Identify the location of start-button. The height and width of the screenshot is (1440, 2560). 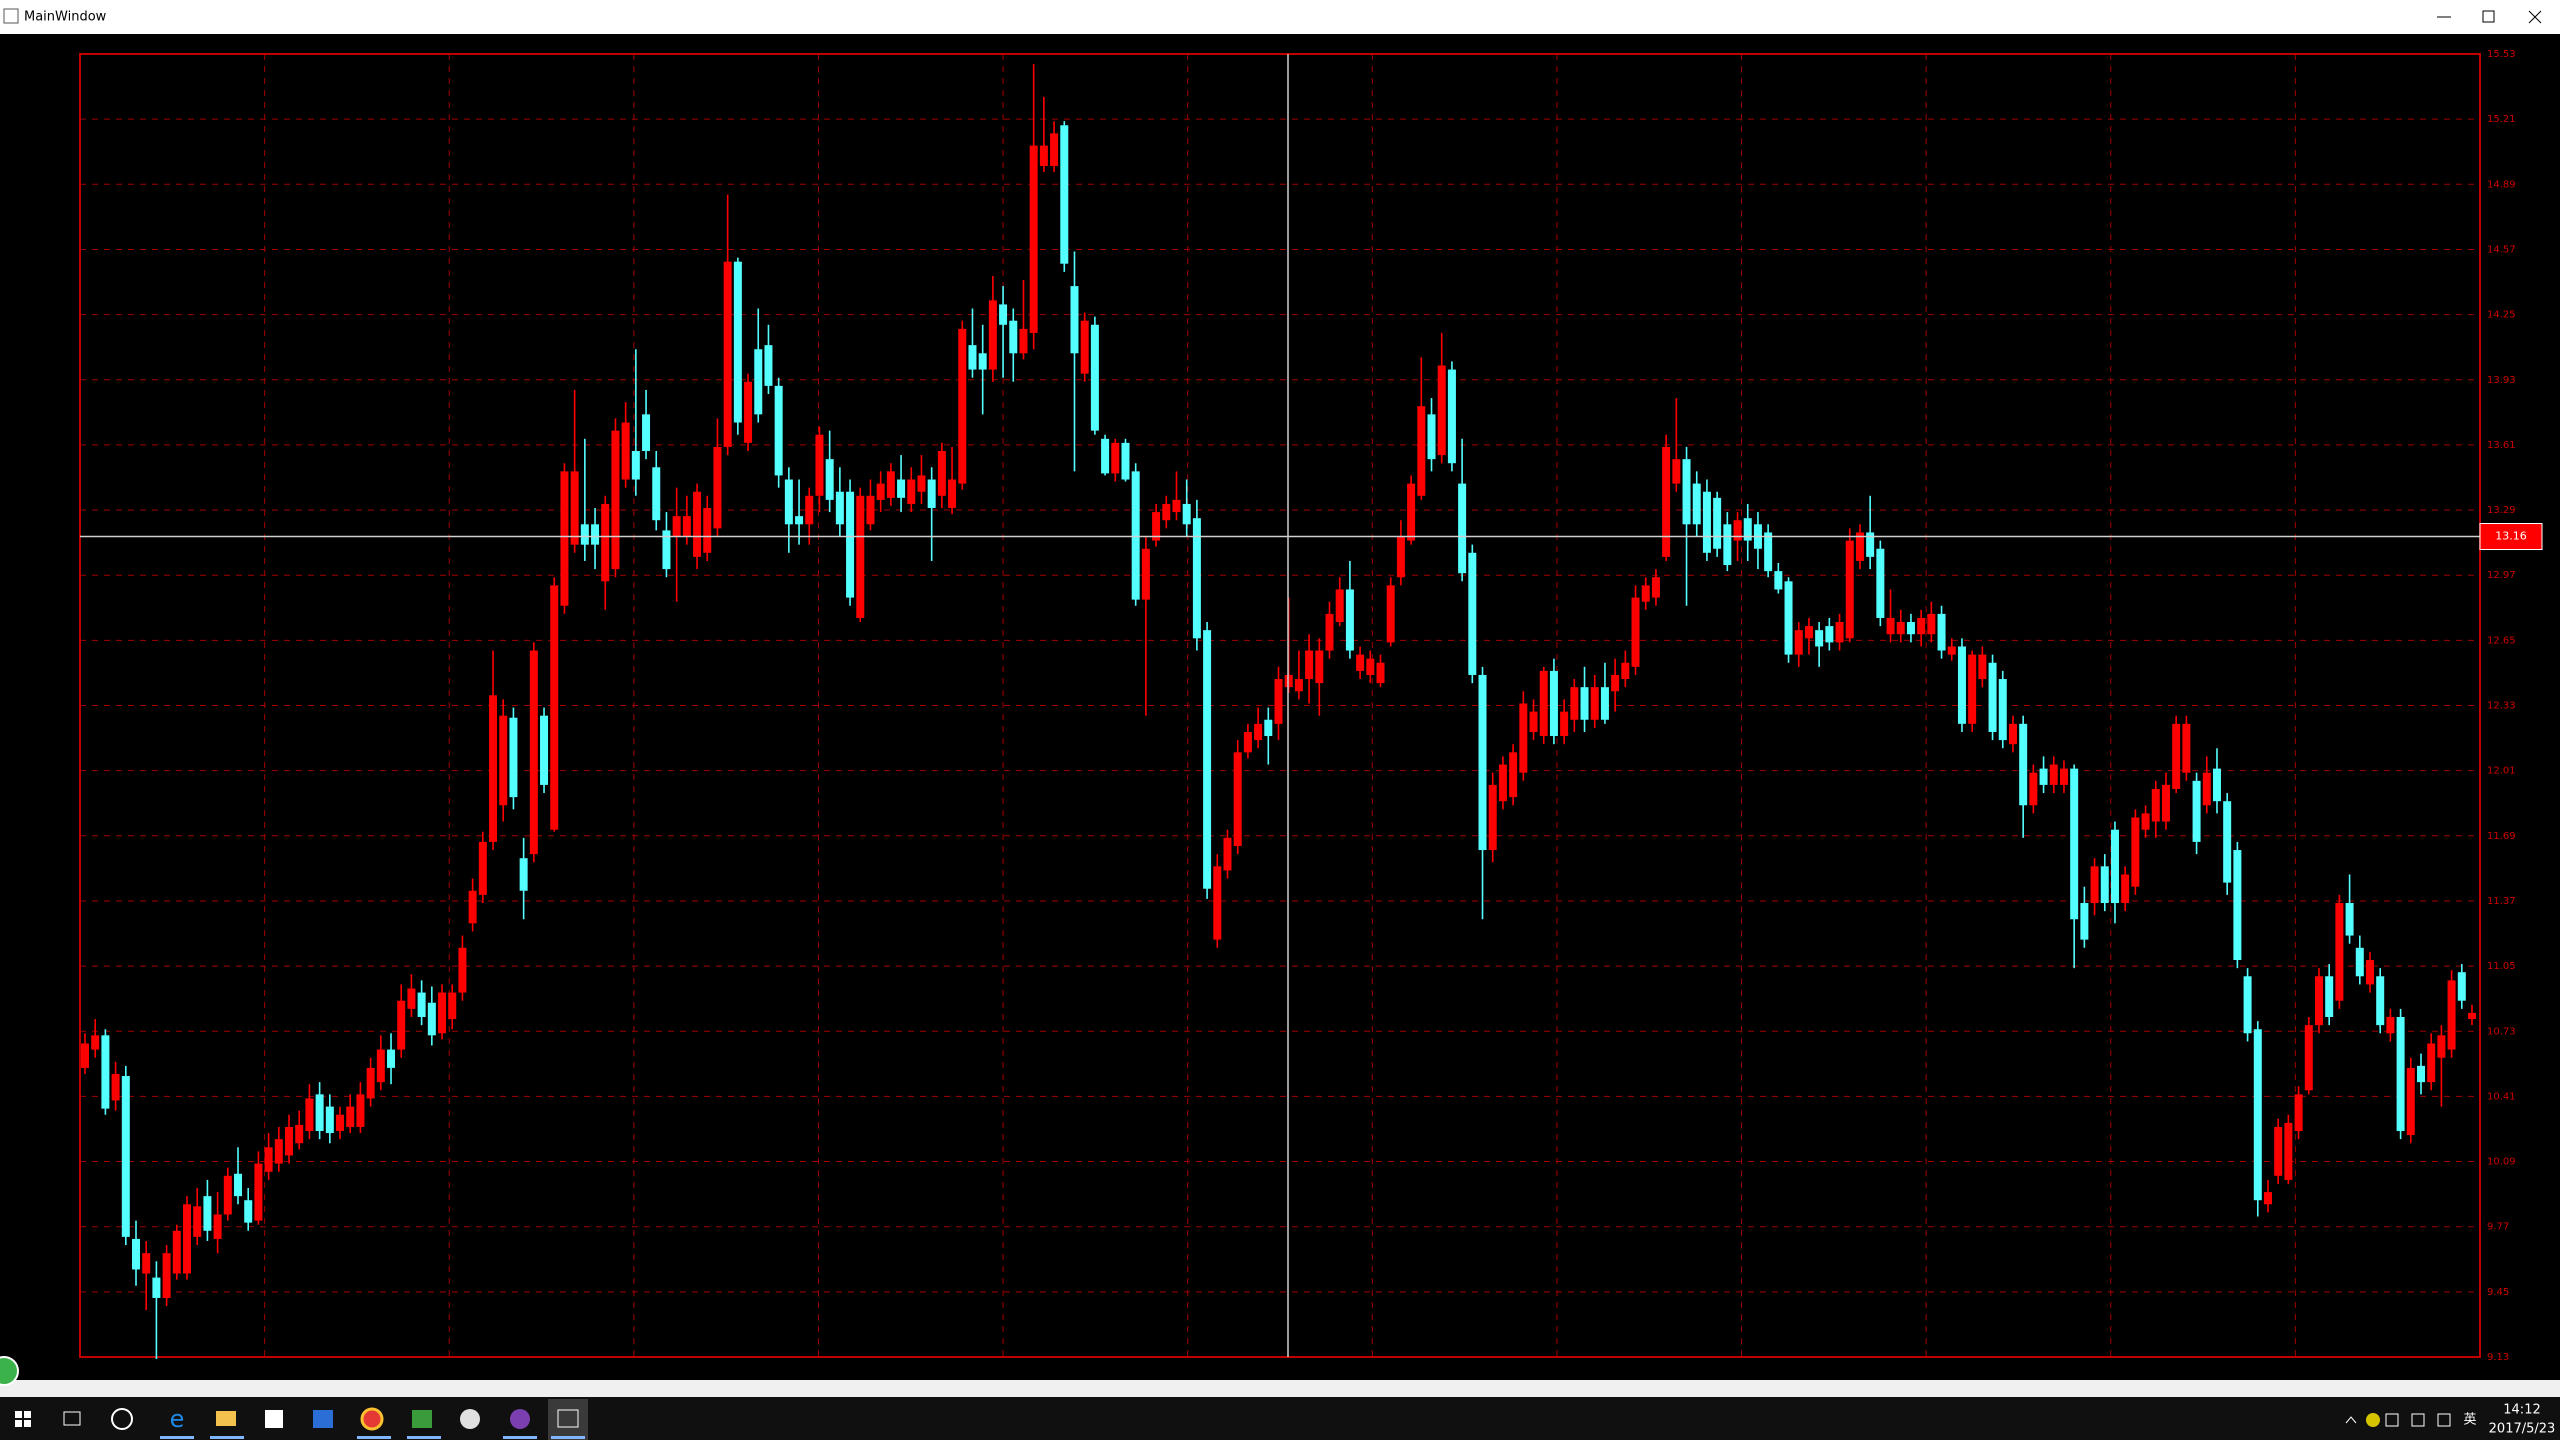
(23, 1419).